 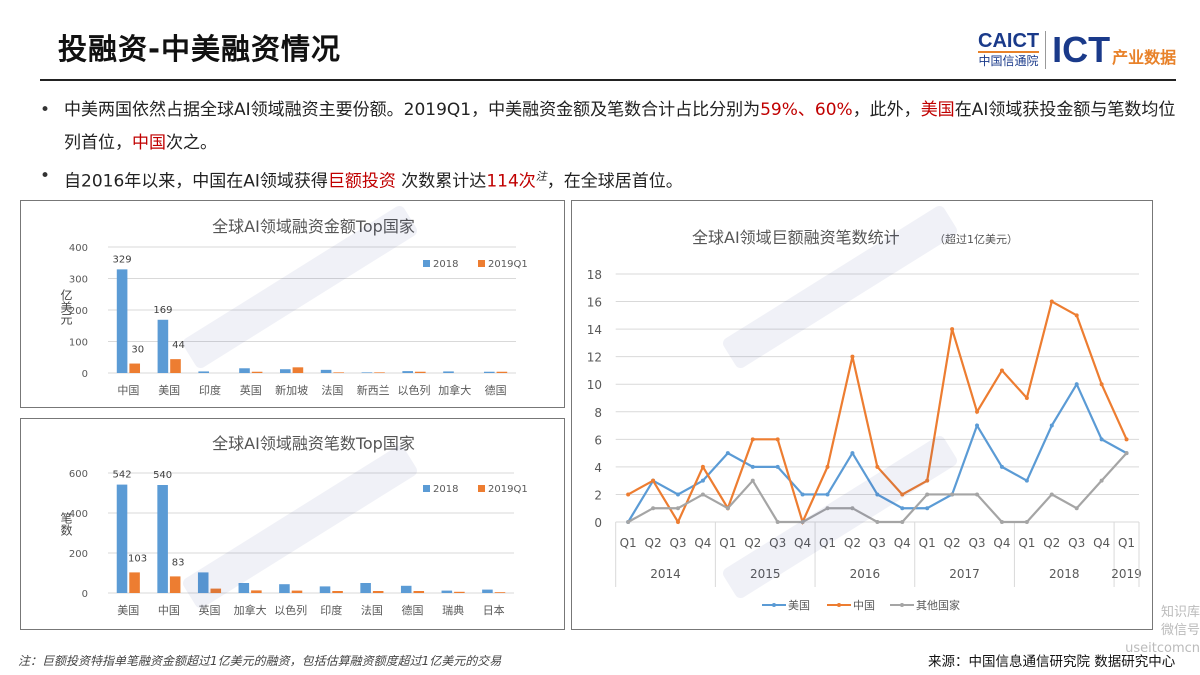 What do you see at coordinates (665, 574) in the screenshot?
I see `year-label: 2014` at bounding box center [665, 574].